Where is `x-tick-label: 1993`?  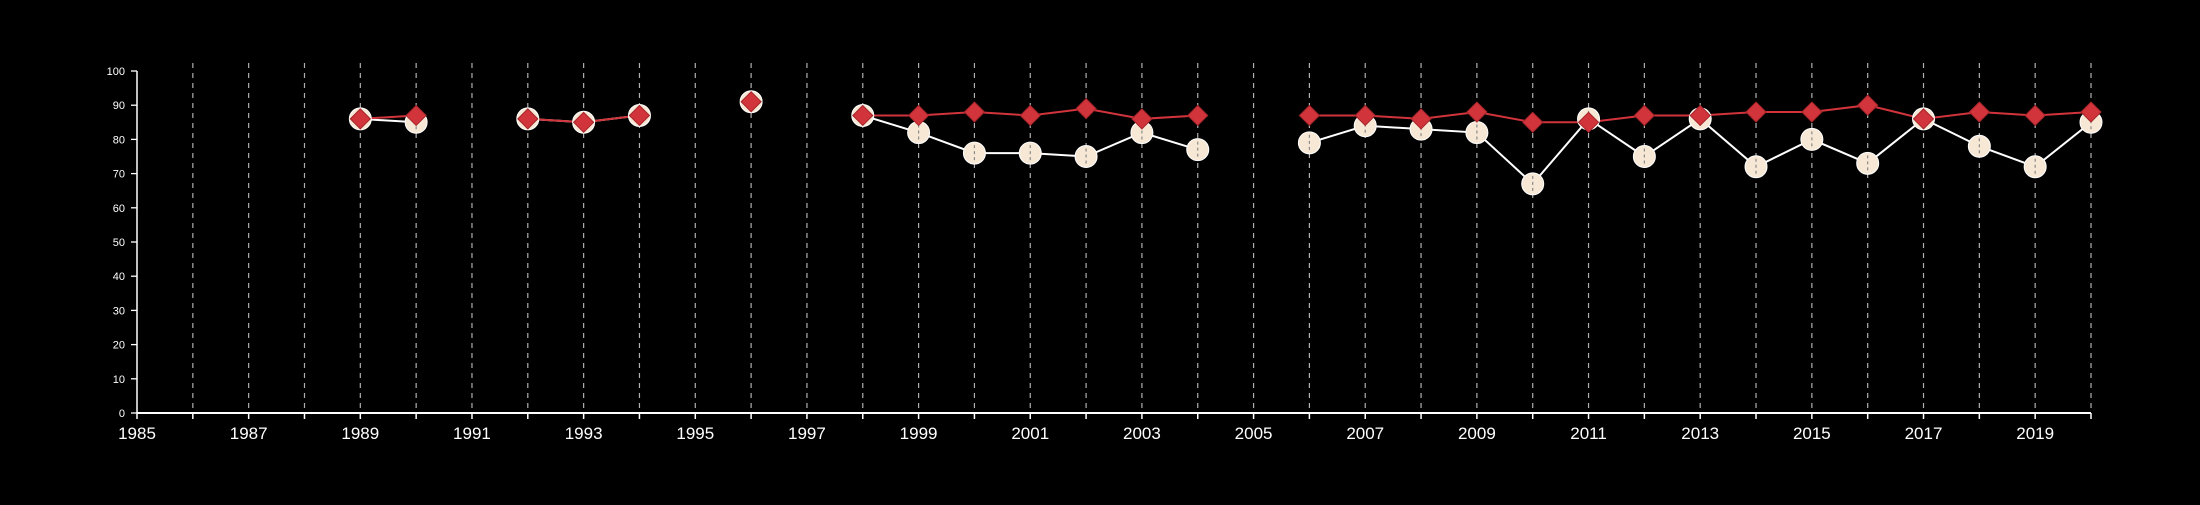
x-tick-label: 1993 is located at coordinates (584, 433).